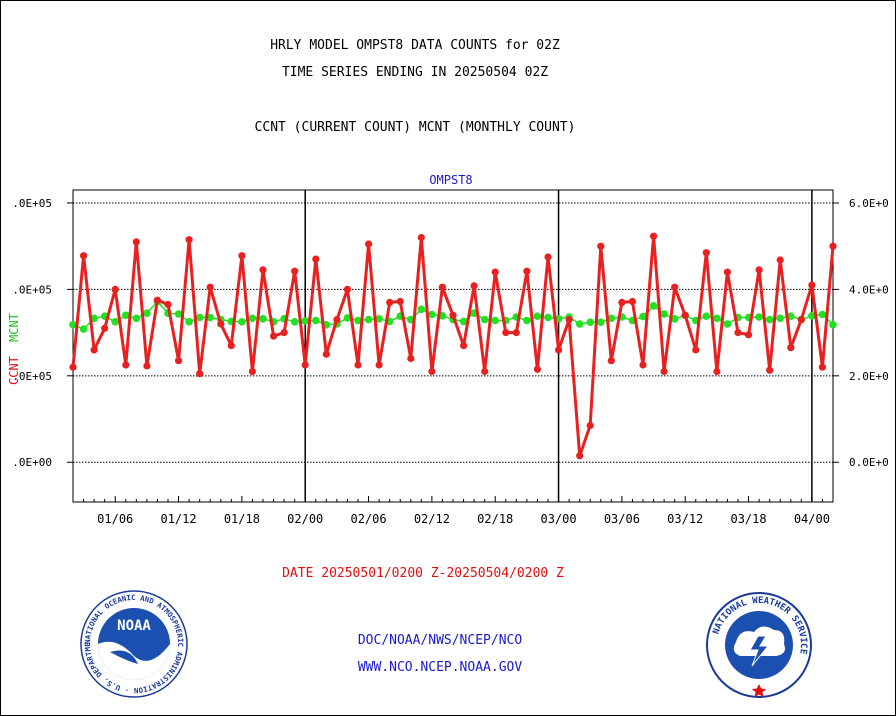  I want to click on y-axis-label-ccnt: CCNT, so click(14, 370).